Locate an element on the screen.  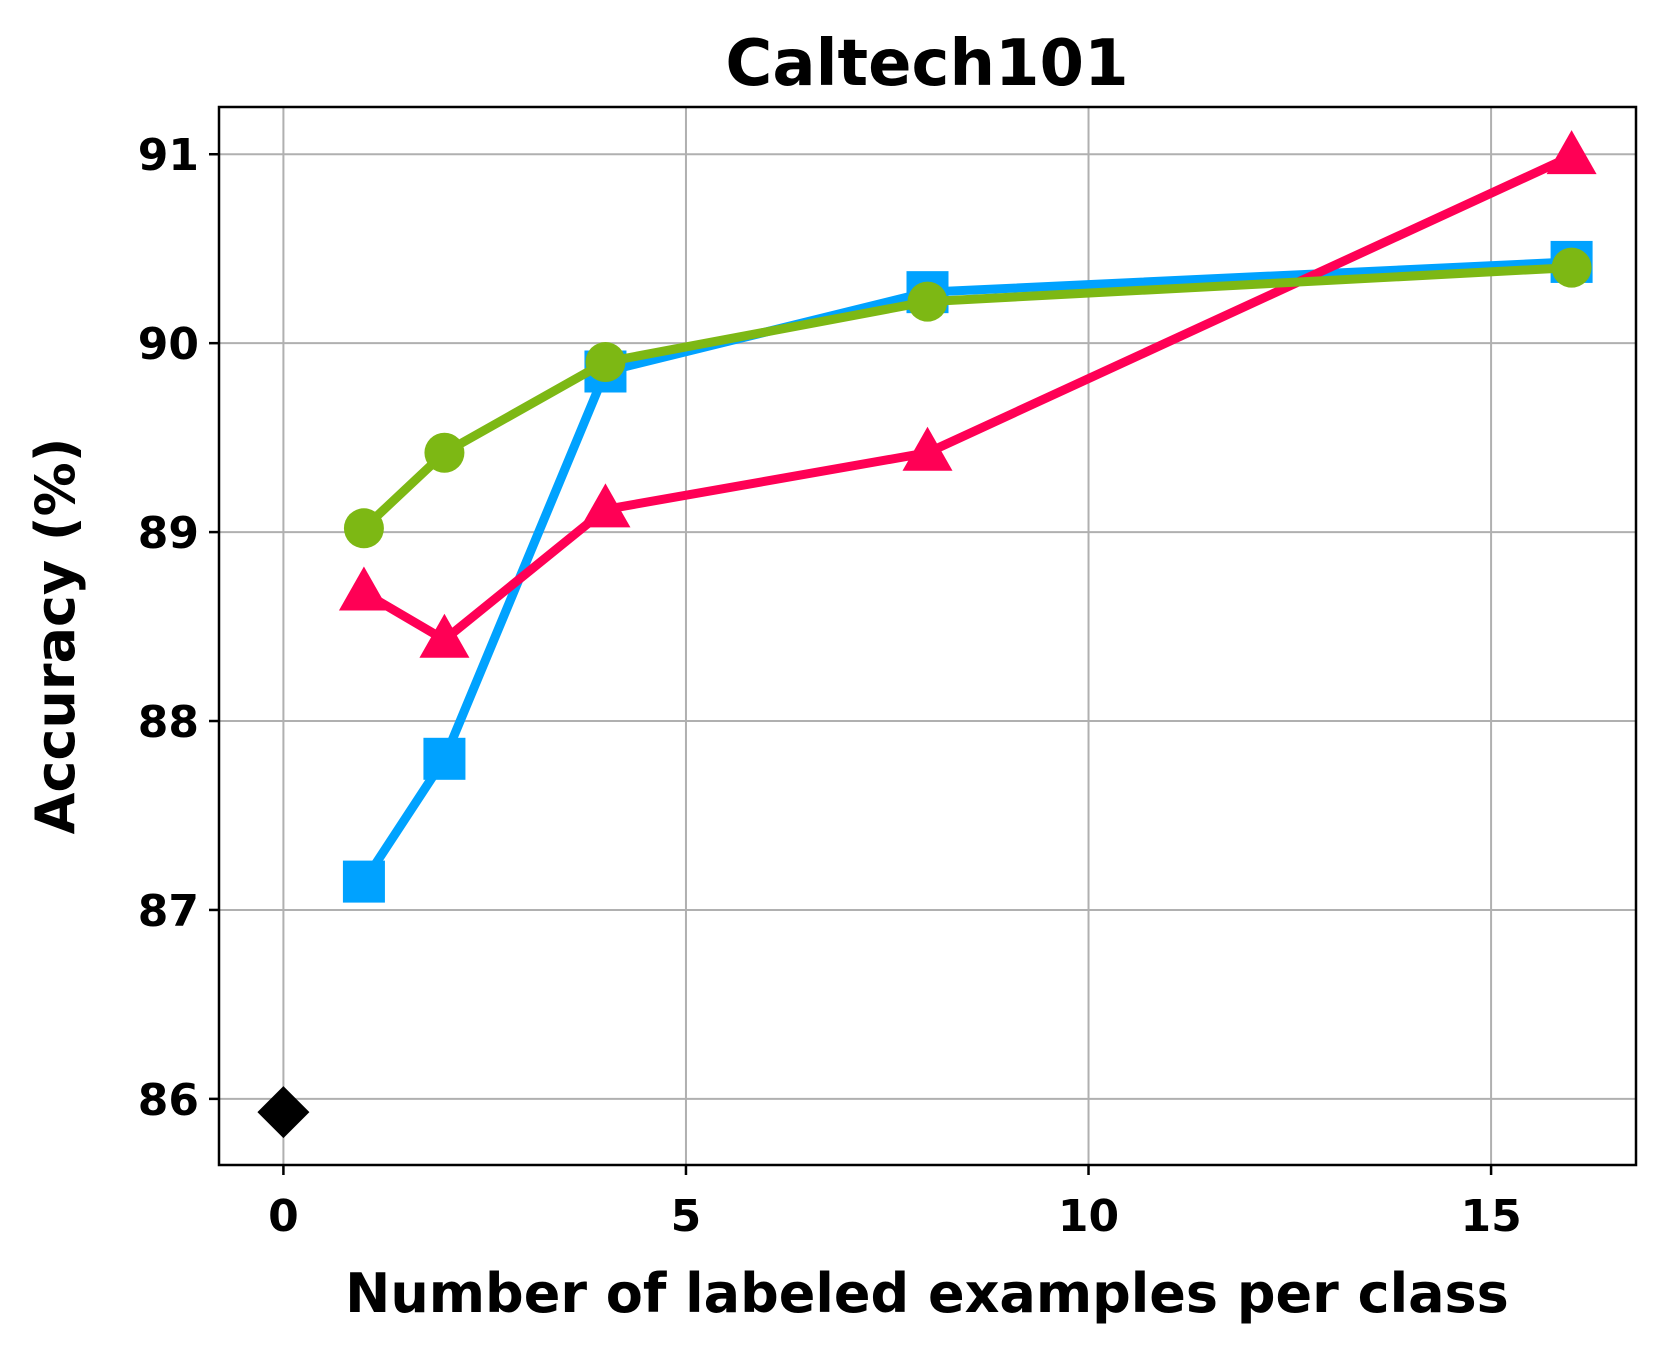
x-tick-label: 10 is located at coordinates (1088, 1216).